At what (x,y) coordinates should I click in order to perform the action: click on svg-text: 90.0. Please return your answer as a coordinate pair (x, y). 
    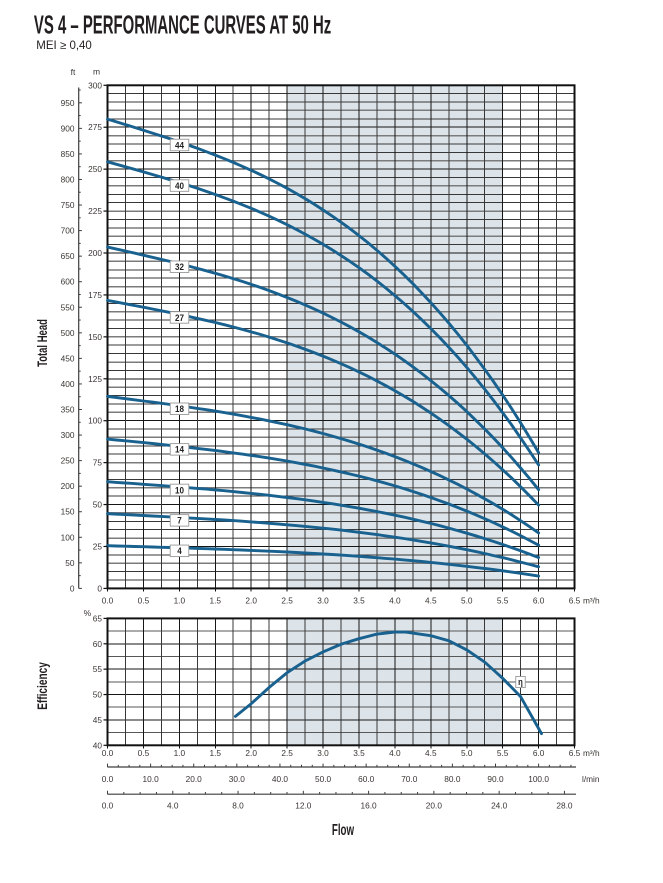
    Looking at the image, I should click on (495, 779).